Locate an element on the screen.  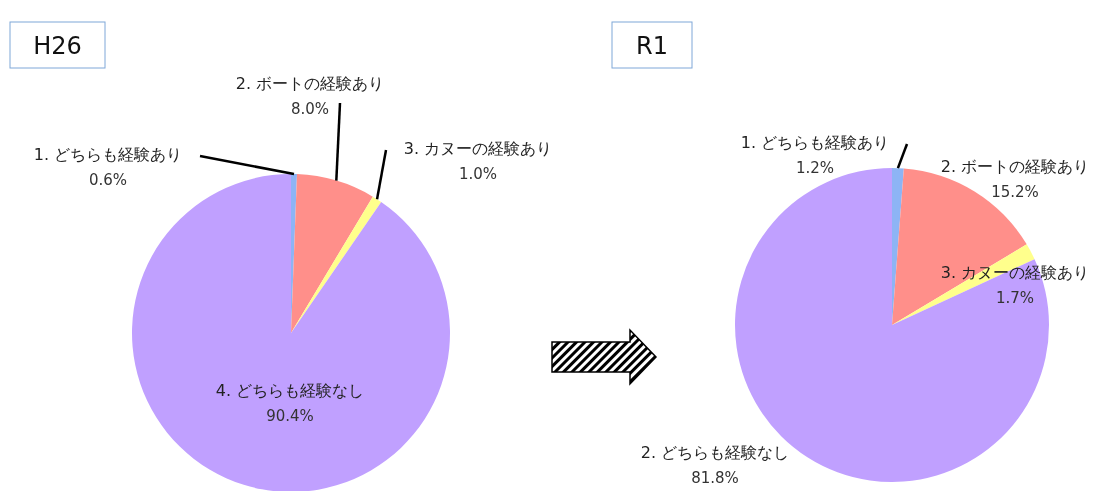
data-label: 0.6% is located at coordinates (108, 180).